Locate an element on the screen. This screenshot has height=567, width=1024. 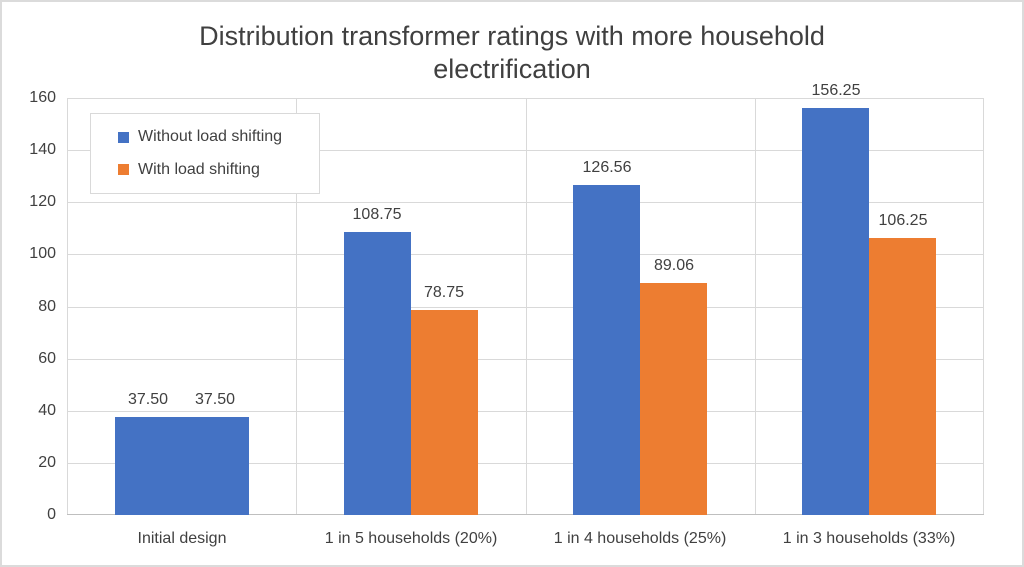
x-category-label: 1 in 3 households (33%) is located at coordinates (869, 538).